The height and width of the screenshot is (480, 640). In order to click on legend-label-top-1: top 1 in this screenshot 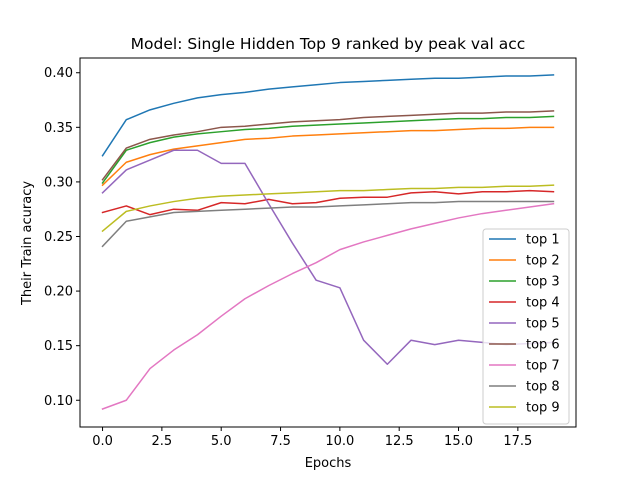, I will do `click(543, 240)`.